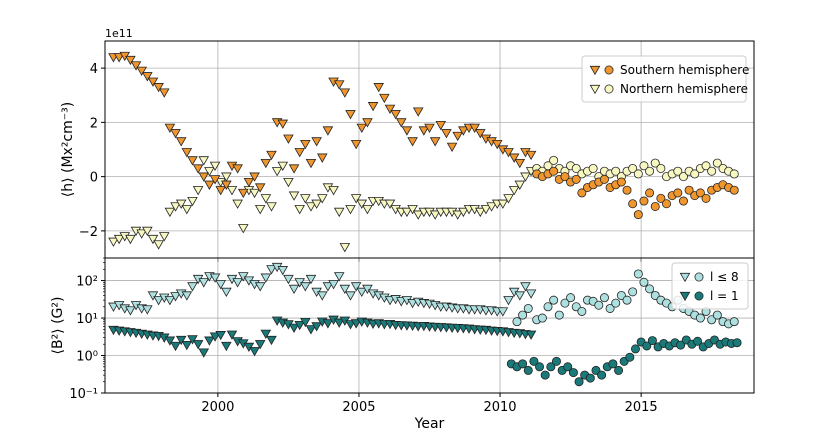 This screenshot has width=830, height=447. I want to click on top-legend-label: Northern hemisphere, so click(684, 89).